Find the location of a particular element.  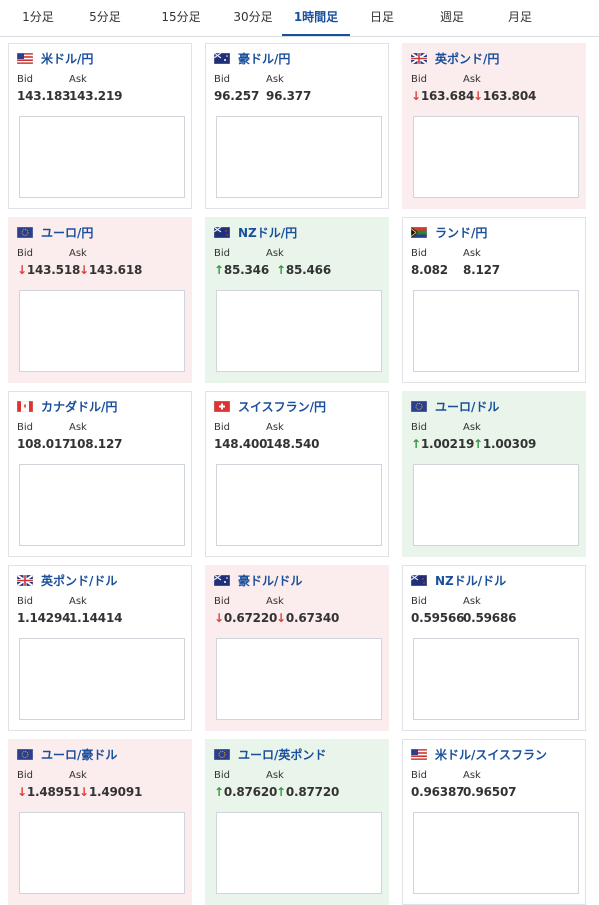

pair-name: ユーロ/円 is located at coordinates (67, 233).